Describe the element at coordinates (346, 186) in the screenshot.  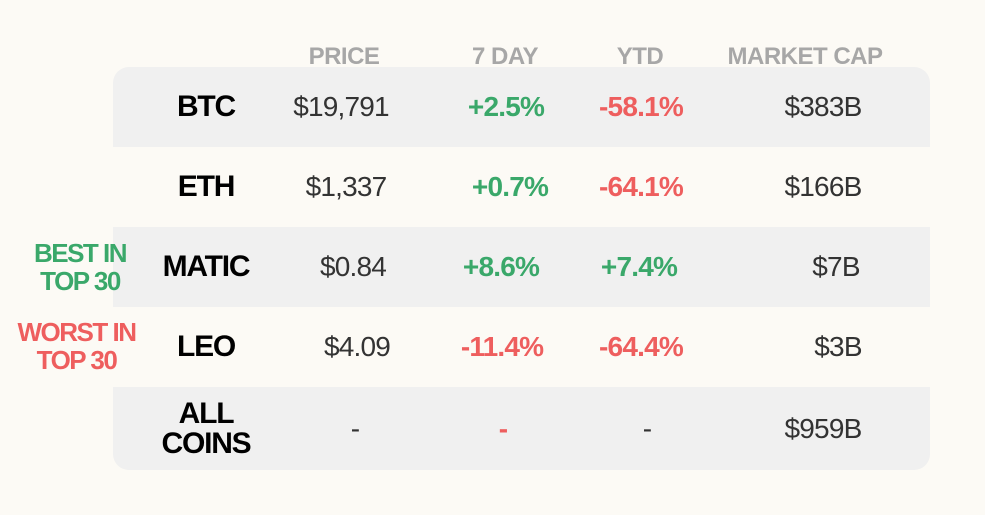
I see `price-value: $1,337` at that location.